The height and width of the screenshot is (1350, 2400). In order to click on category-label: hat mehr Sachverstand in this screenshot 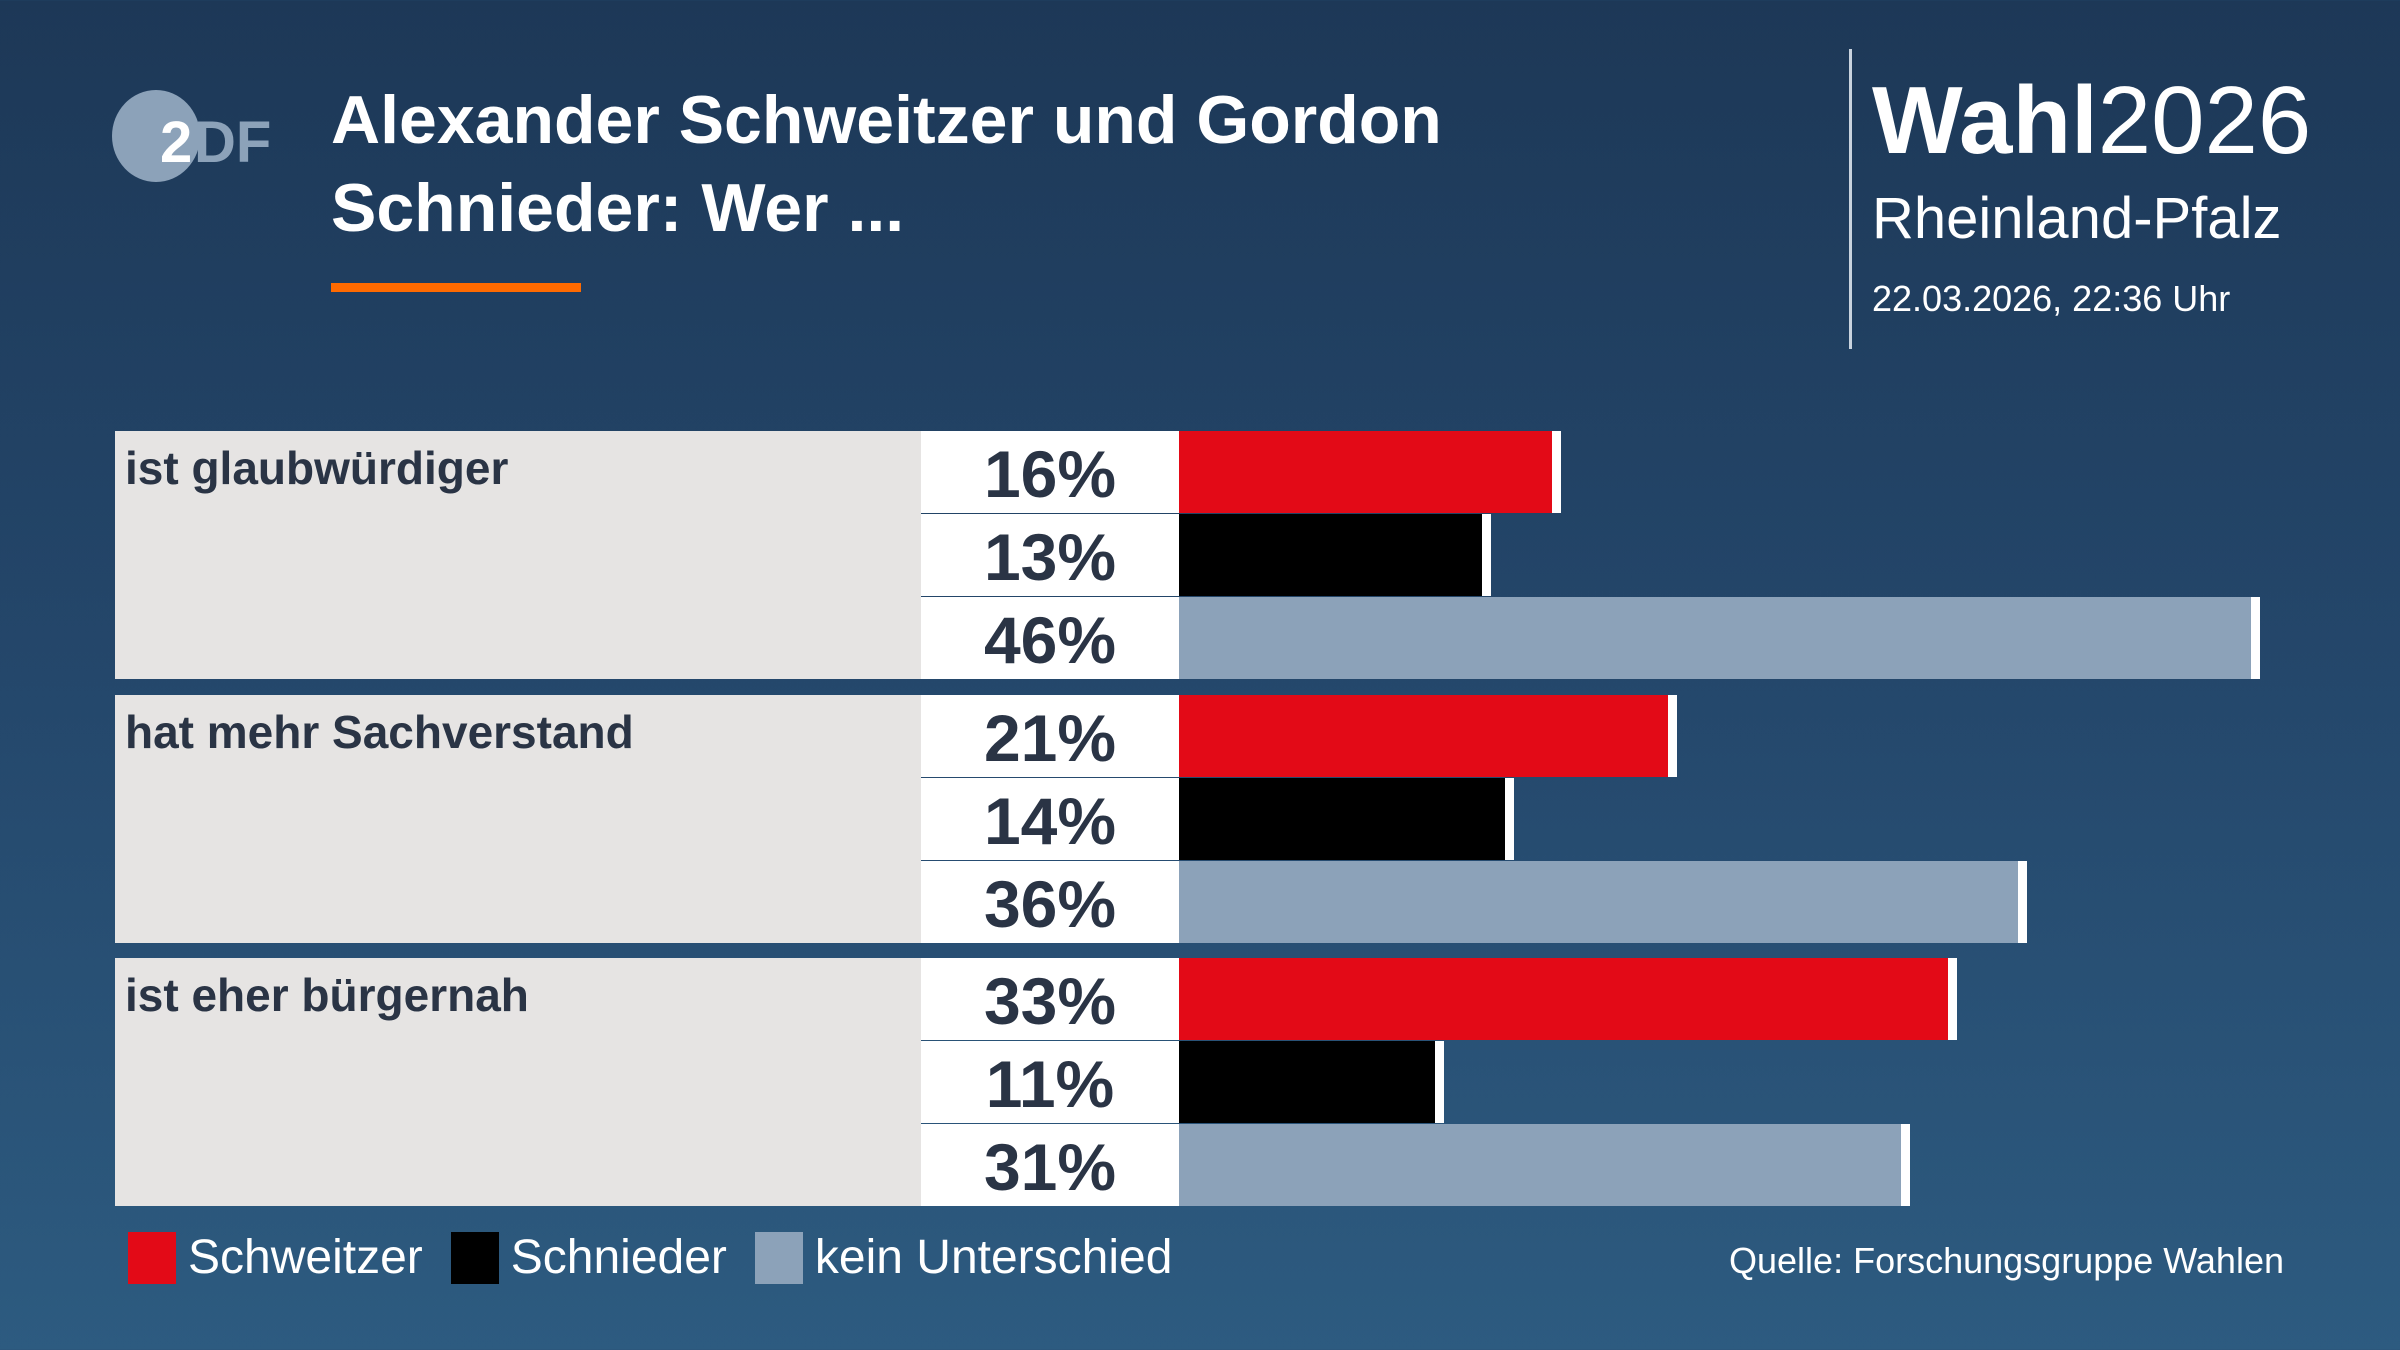, I will do `click(518, 819)`.